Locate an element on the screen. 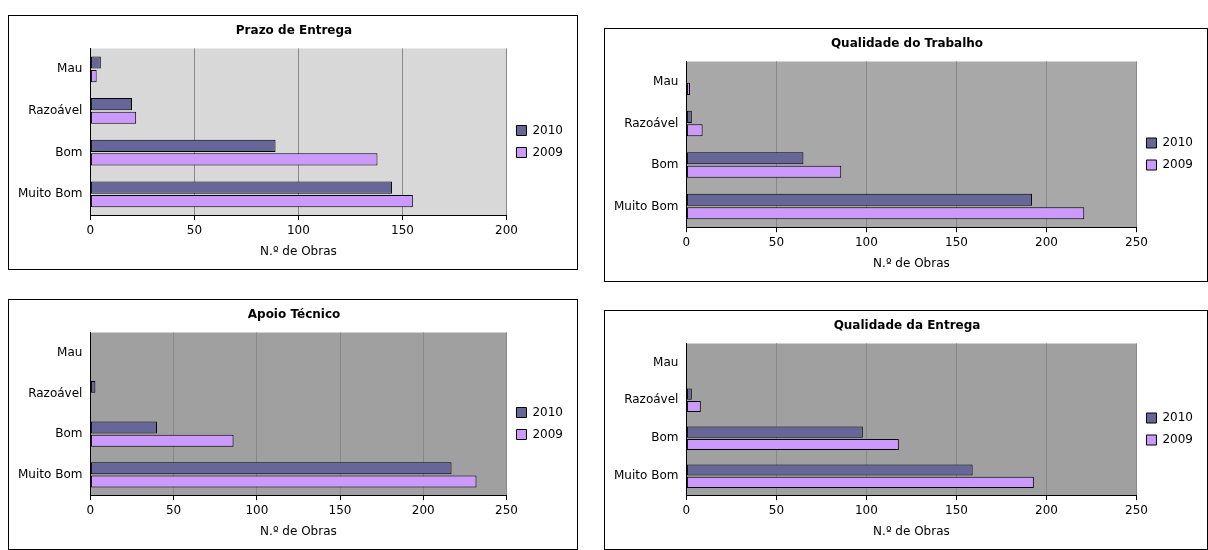 The image size is (1208, 550). chart-title: Qualidade da Entrega is located at coordinates (907, 325).